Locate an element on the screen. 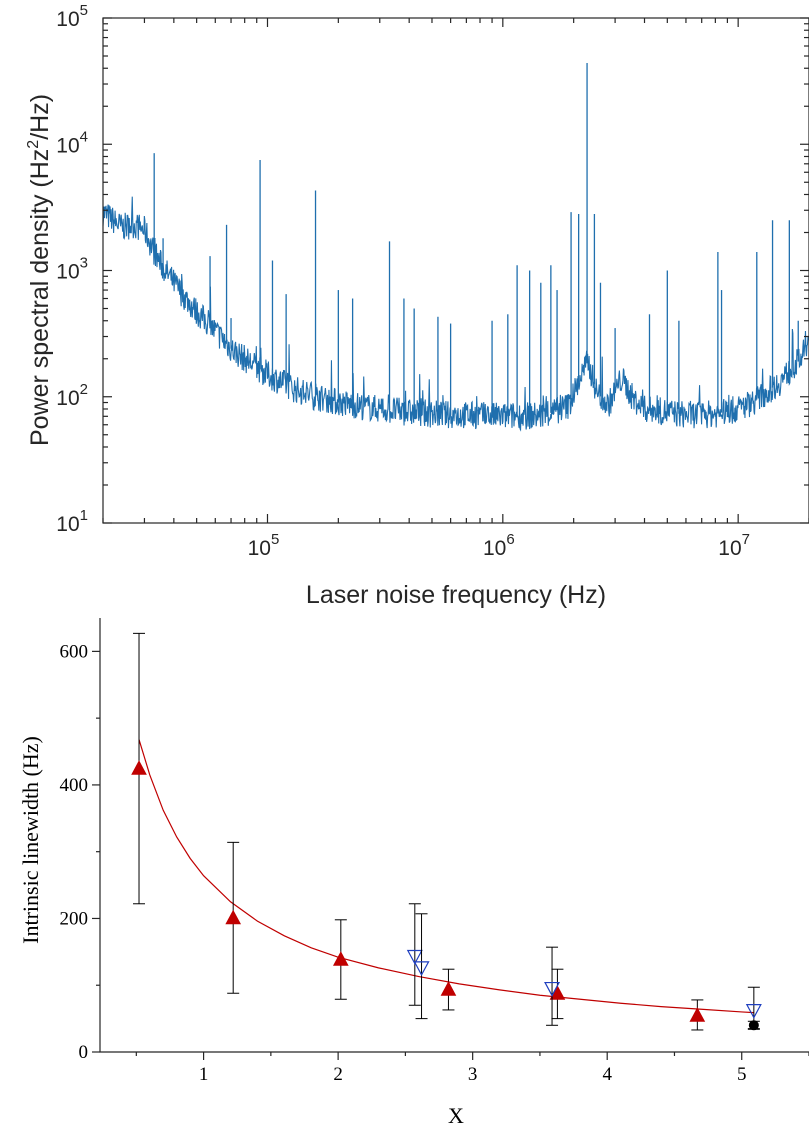 The image size is (809, 1131). lw-x-tick-label: 1 is located at coordinates (204, 1074).